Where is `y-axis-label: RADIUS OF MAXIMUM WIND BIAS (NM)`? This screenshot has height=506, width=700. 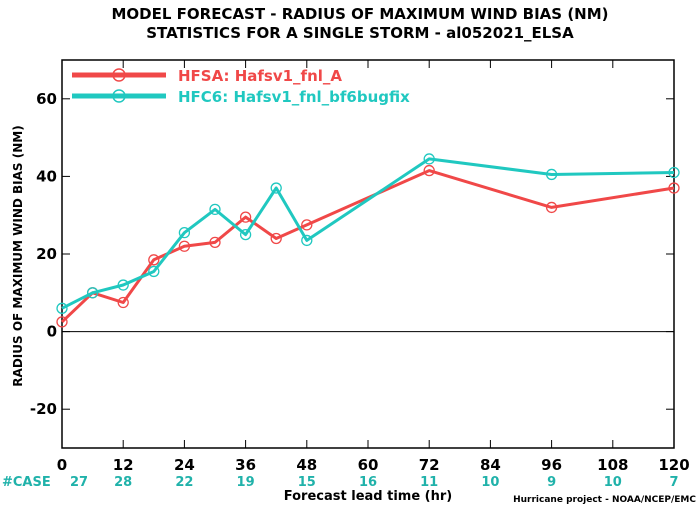 y-axis-label: RADIUS OF MAXIMUM WIND BIAS (NM) is located at coordinates (18, 255).